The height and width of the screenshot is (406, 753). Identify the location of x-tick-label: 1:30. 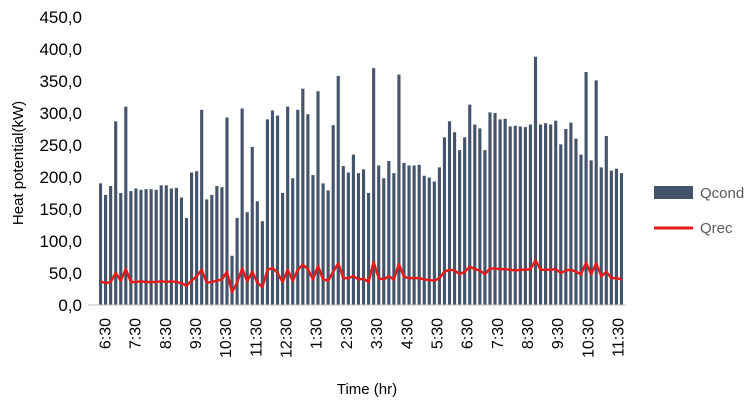
(317, 333).